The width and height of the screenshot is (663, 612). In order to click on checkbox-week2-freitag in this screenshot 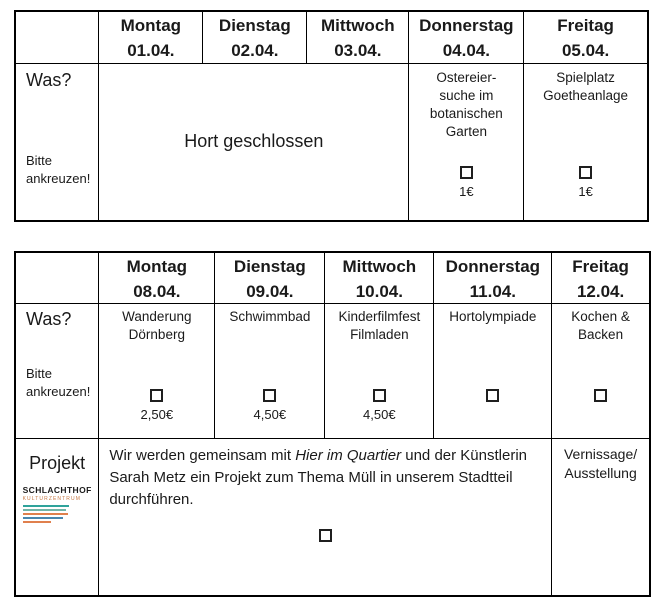, I will do `click(601, 395)`.